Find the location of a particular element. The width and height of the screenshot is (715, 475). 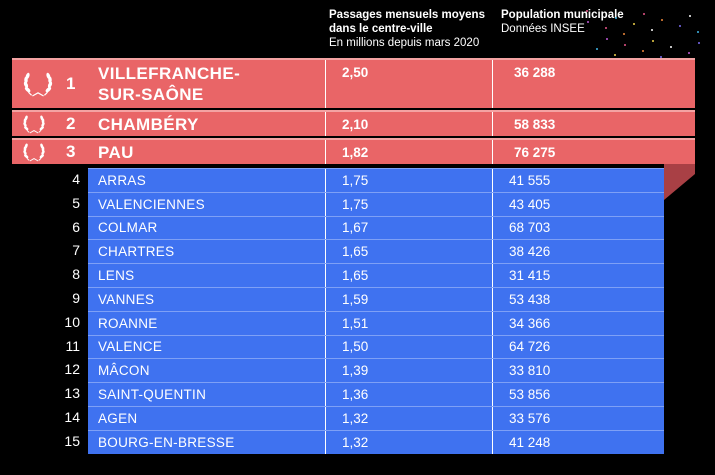

rank-number: 15 is located at coordinates (72, 440).